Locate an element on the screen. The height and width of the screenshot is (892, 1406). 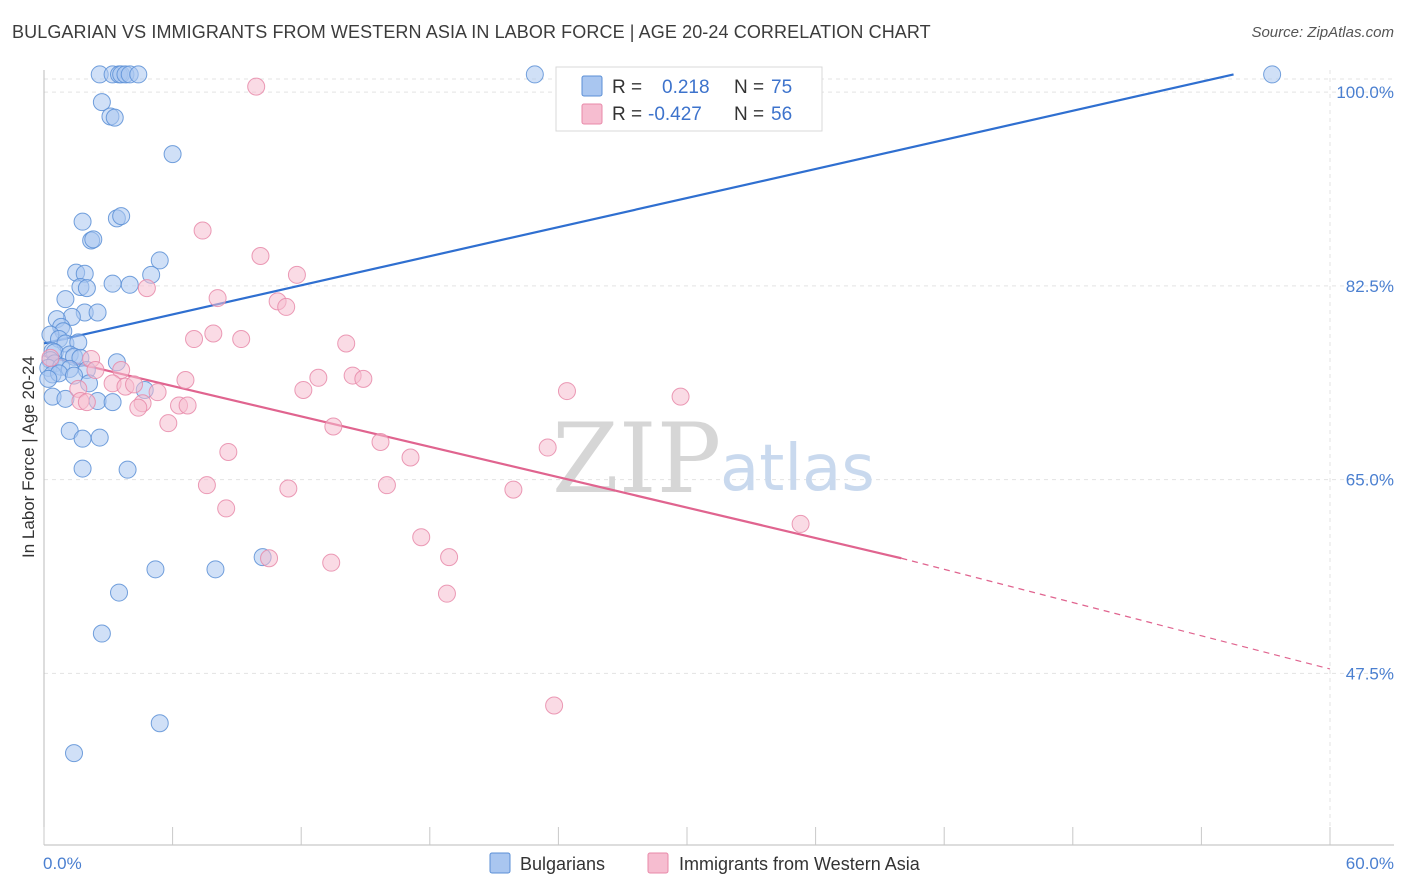
x-tick-label-min: 0.0% is located at coordinates (62, 863).